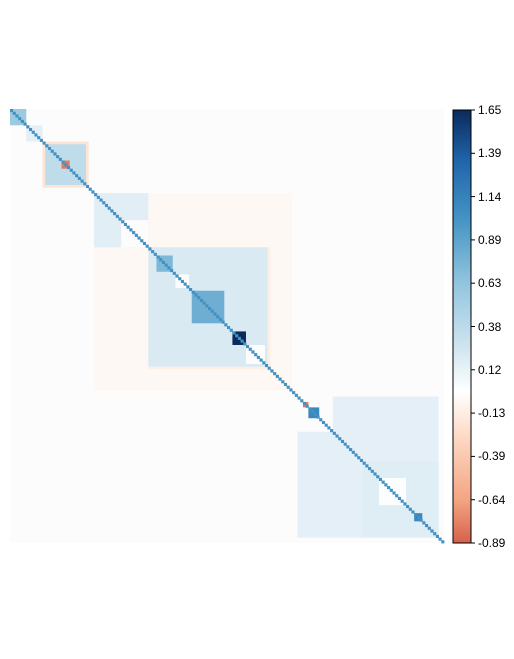 The width and height of the screenshot is (514, 659). I want to click on colorbar-tick-label: 0.63, so click(490, 283).